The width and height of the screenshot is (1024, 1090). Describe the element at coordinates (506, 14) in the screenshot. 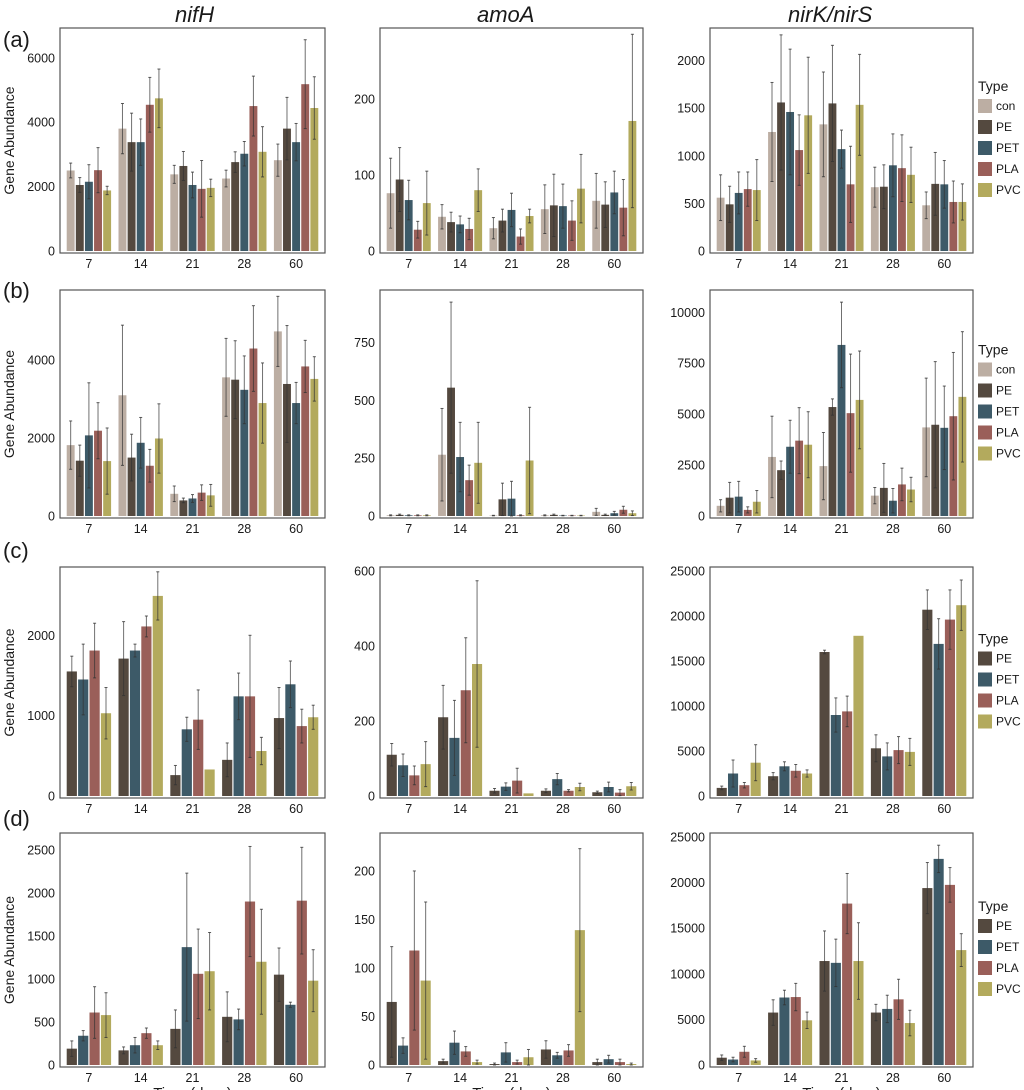

I see `column-title-amoa: amoA` at that location.